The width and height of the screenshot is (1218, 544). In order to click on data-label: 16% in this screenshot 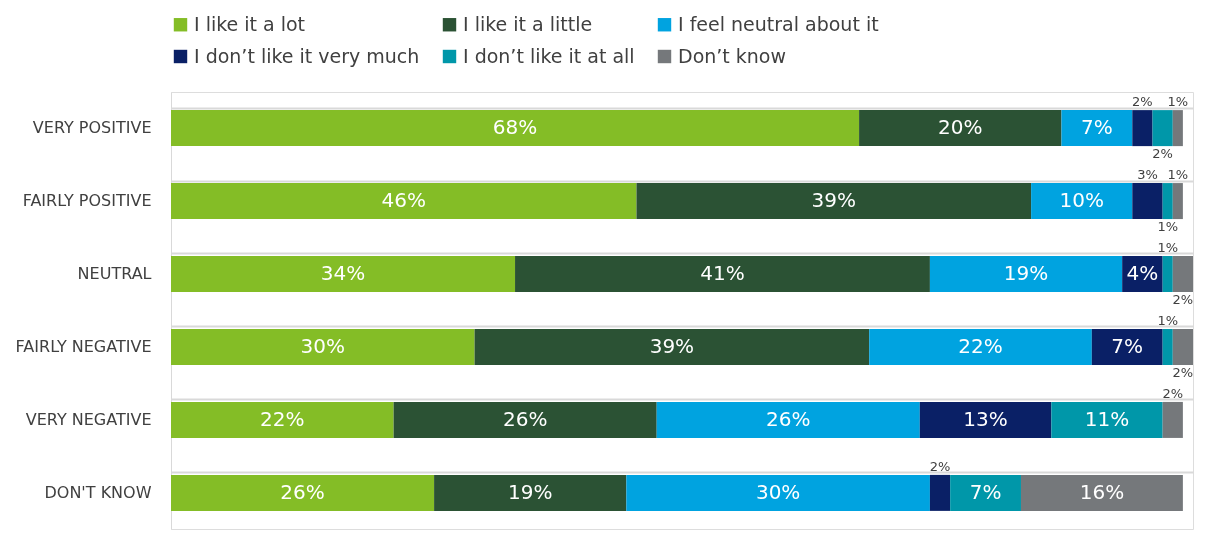, I will do `click(1102, 491)`.